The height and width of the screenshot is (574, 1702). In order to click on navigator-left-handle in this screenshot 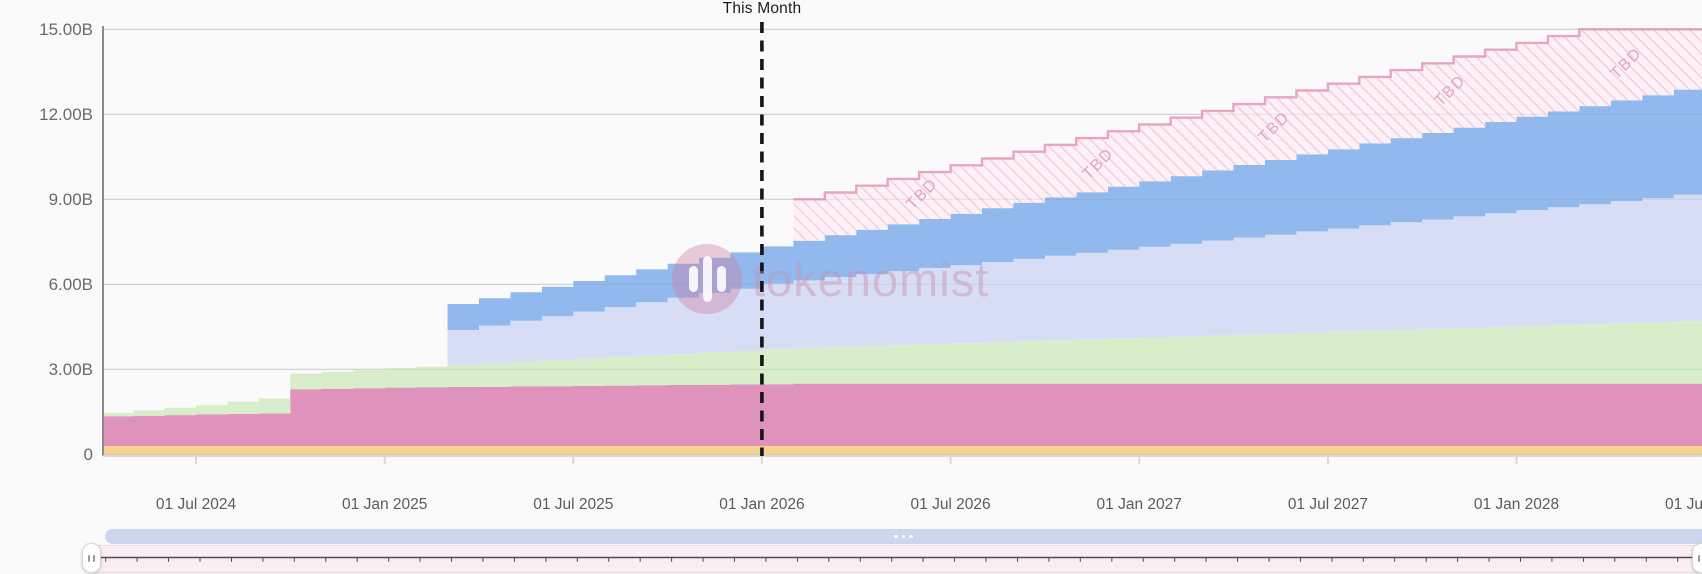, I will do `click(91, 558)`.